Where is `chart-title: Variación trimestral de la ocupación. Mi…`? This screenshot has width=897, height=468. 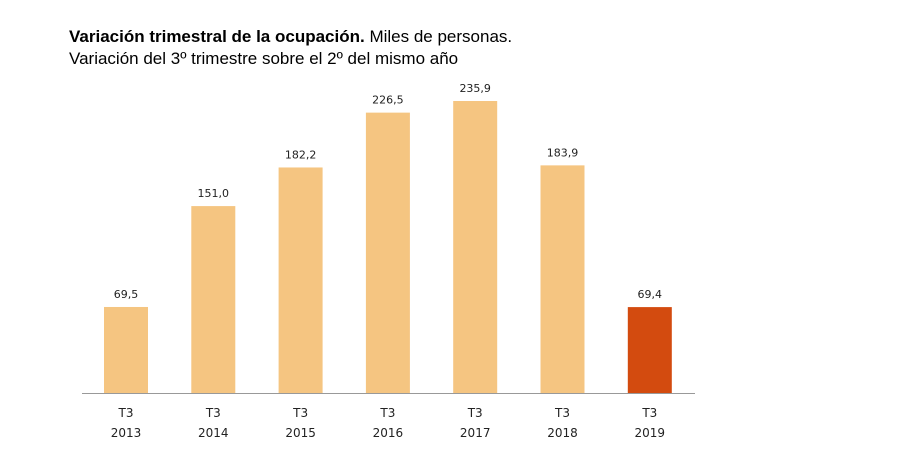
chart-title: Variación trimestral de la ocupación. Mi… is located at coordinates (290, 36).